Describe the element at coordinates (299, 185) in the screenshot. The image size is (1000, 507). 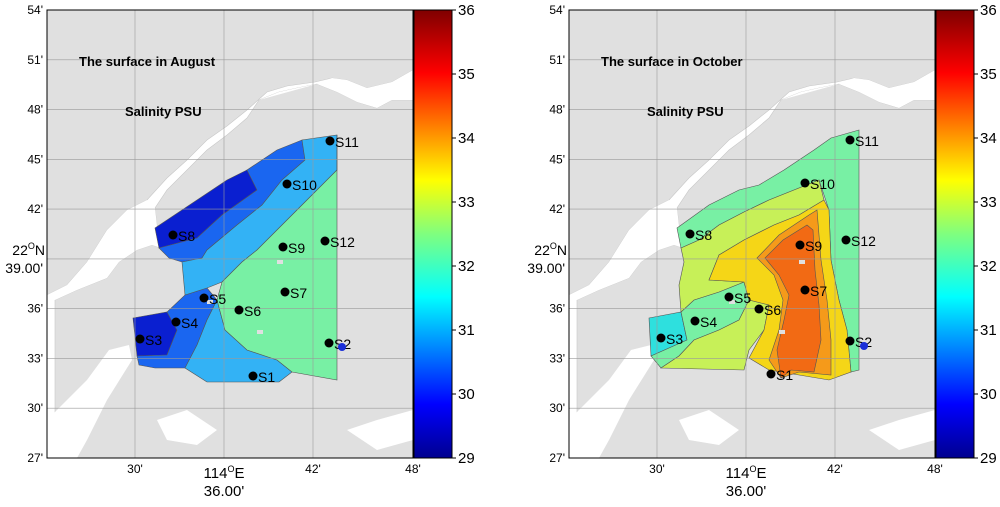
I see `station-s10: S10` at that location.